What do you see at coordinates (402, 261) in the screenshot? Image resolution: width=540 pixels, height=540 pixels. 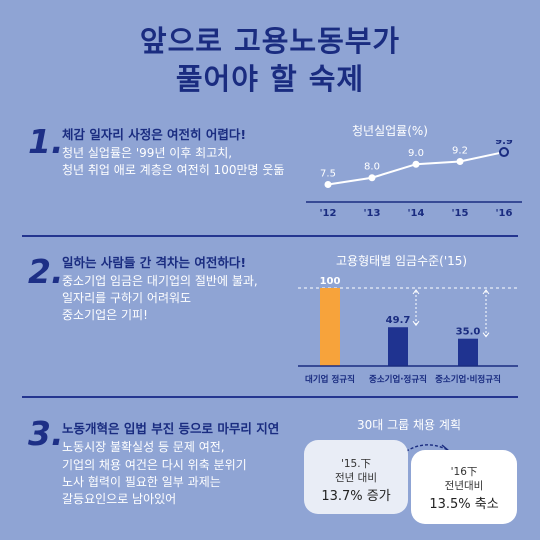 I see `chart-2-title: 고용형태별 임금수준('15)` at bounding box center [402, 261].